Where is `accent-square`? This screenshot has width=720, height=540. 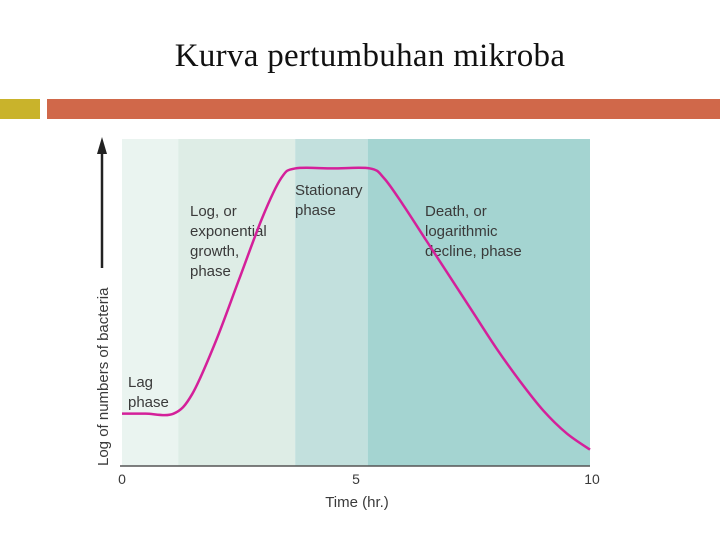
accent-square is located at coordinates (20, 109).